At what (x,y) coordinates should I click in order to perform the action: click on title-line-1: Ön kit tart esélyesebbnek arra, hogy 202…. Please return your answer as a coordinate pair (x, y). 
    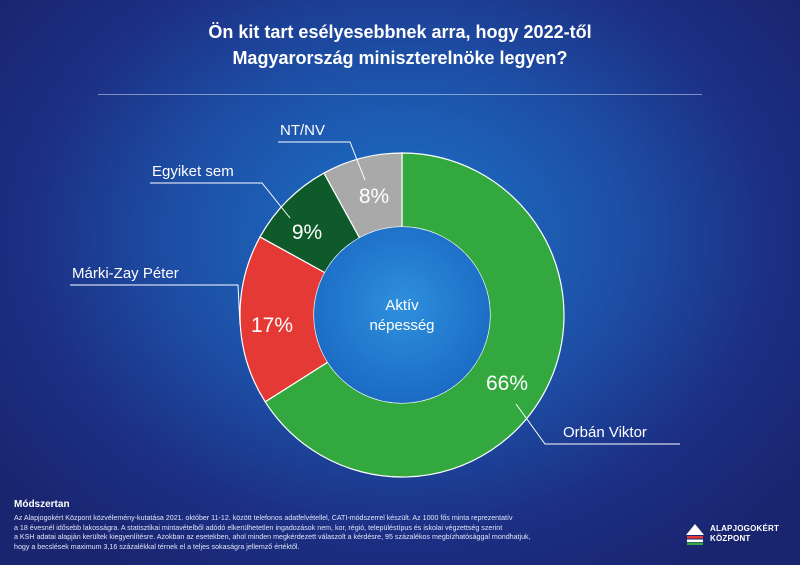
    Looking at the image, I should click on (400, 32).